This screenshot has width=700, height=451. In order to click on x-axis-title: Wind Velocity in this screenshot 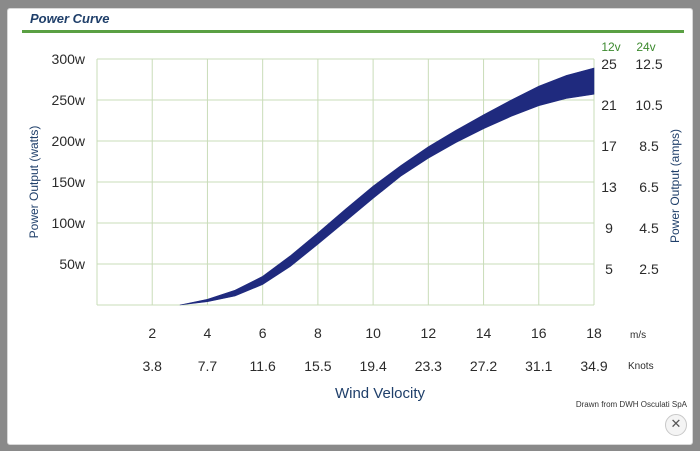, I will do `click(380, 393)`.